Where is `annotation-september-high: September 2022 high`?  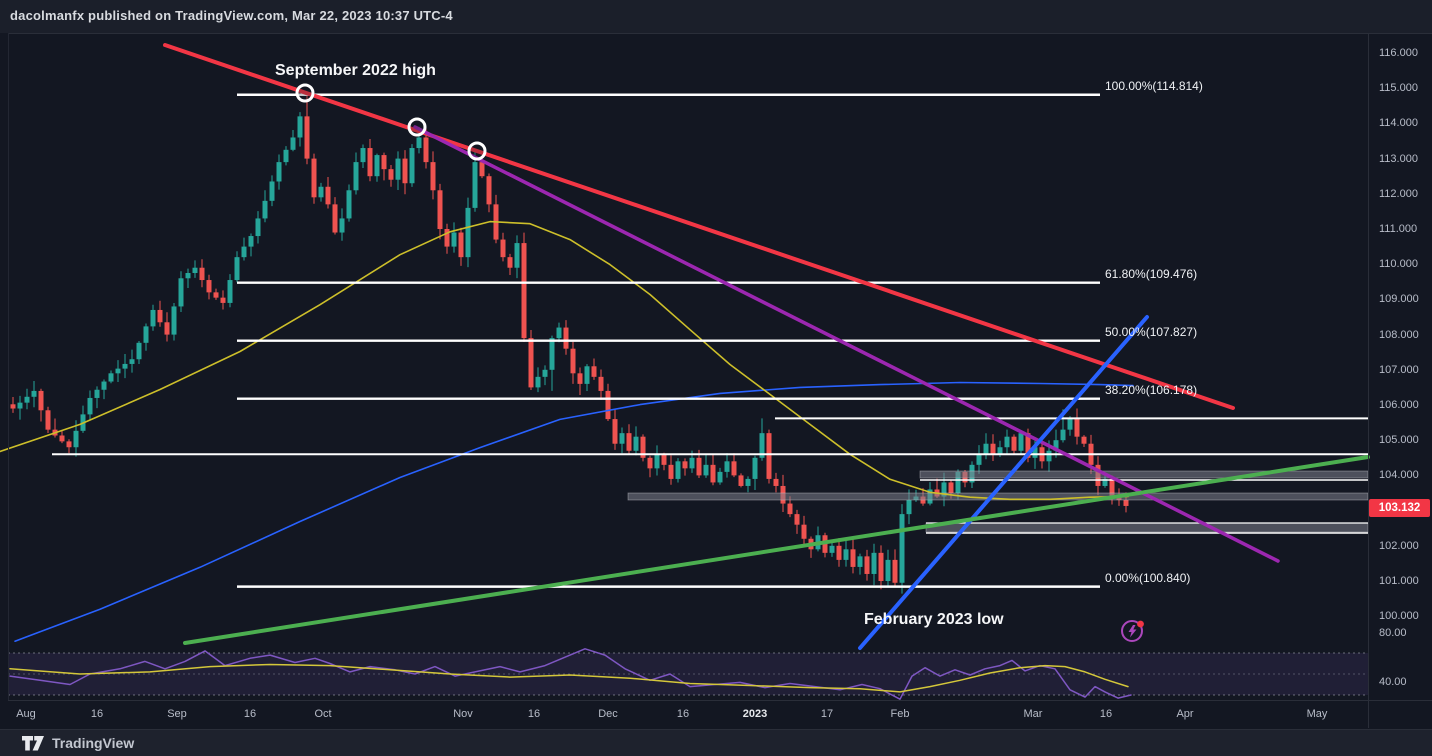
annotation-september-high: September 2022 high is located at coordinates (355, 70).